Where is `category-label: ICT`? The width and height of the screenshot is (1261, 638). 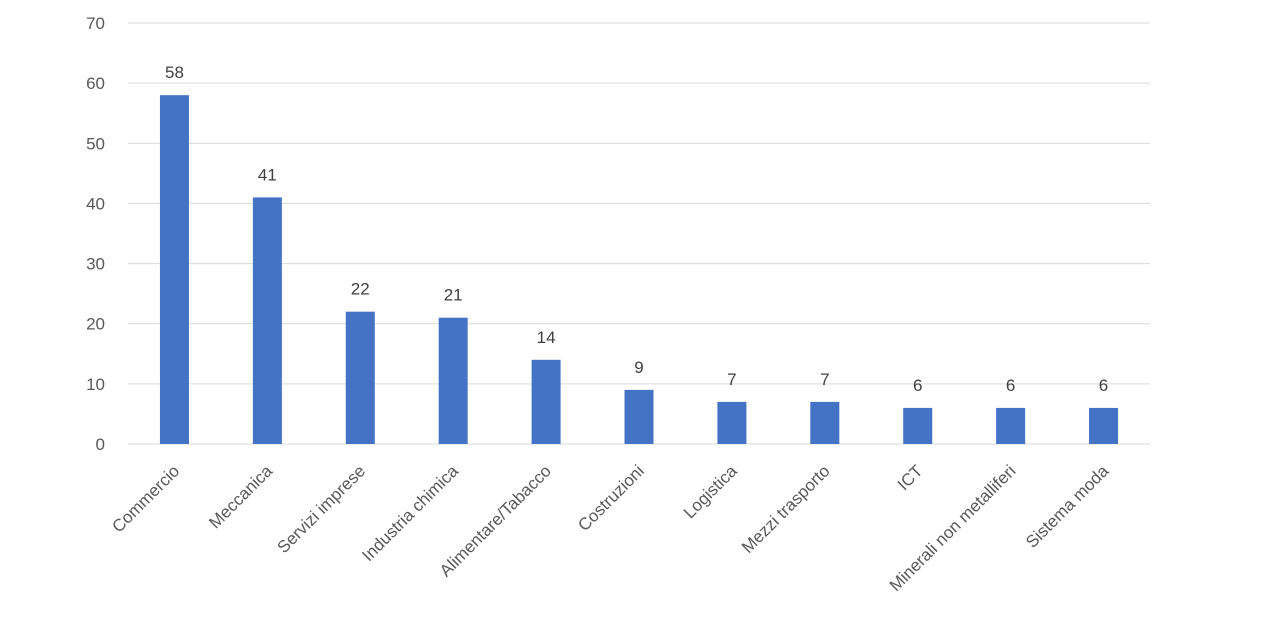 category-label: ICT is located at coordinates (910, 477).